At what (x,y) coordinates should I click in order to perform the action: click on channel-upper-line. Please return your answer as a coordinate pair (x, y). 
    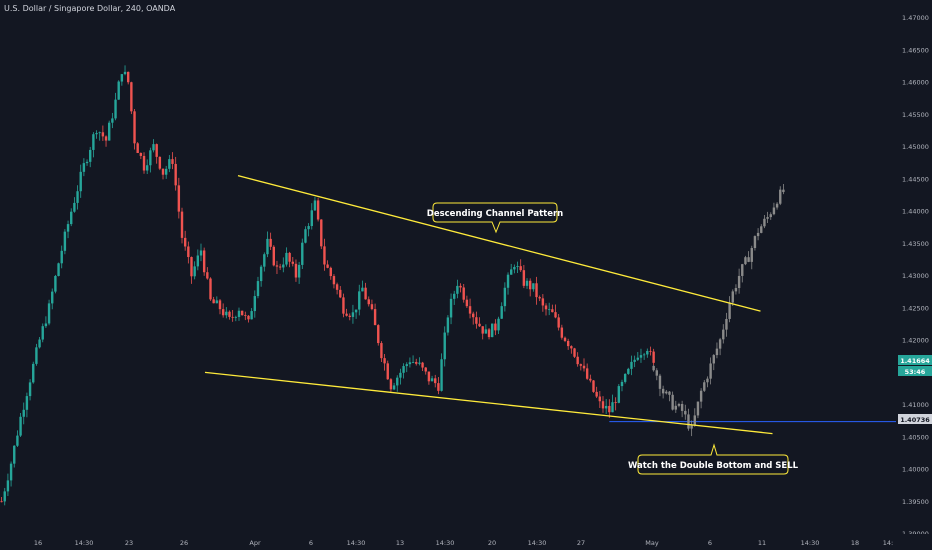
    Looking at the image, I should click on (499, 243).